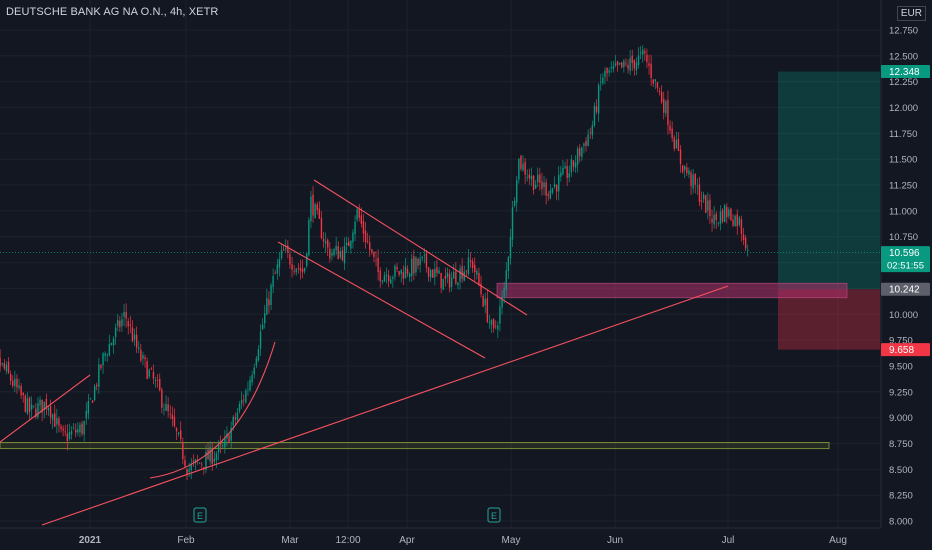 The height and width of the screenshot is (550, 932). Describe the element at coordinates (905, 72) in the screenshot. I see `price-label-target` at that location.